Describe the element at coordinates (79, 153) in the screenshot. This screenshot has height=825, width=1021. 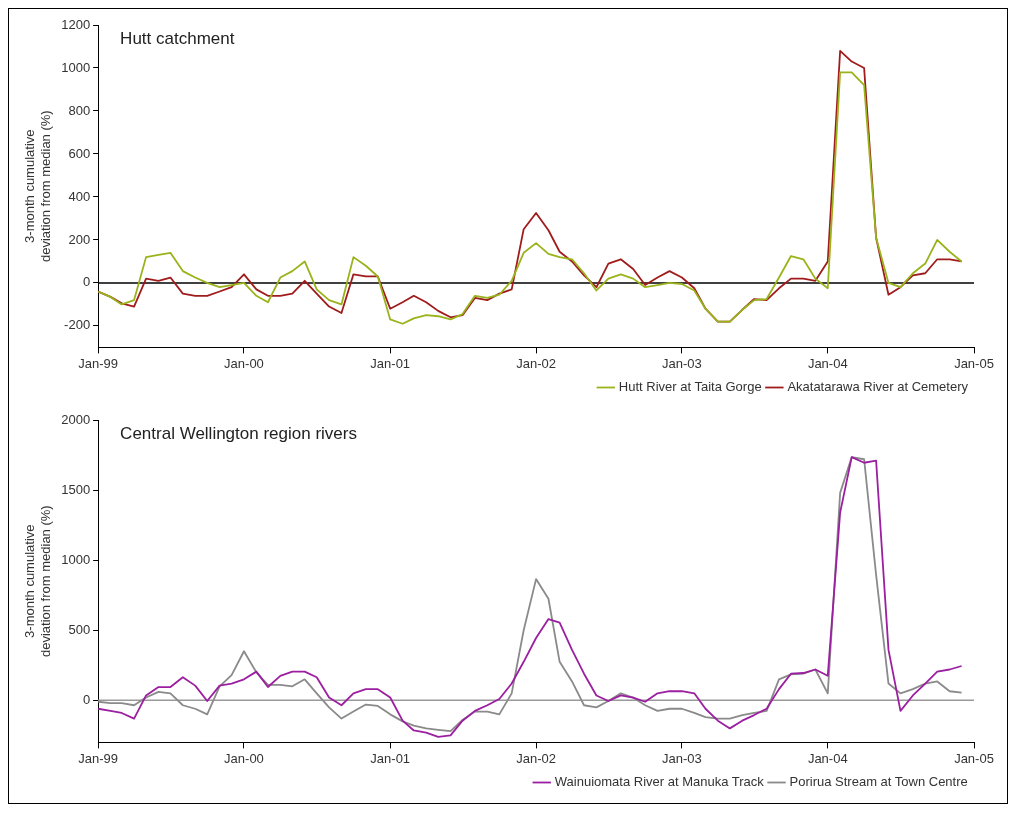
I see `y-tick-label: 600` at that location.